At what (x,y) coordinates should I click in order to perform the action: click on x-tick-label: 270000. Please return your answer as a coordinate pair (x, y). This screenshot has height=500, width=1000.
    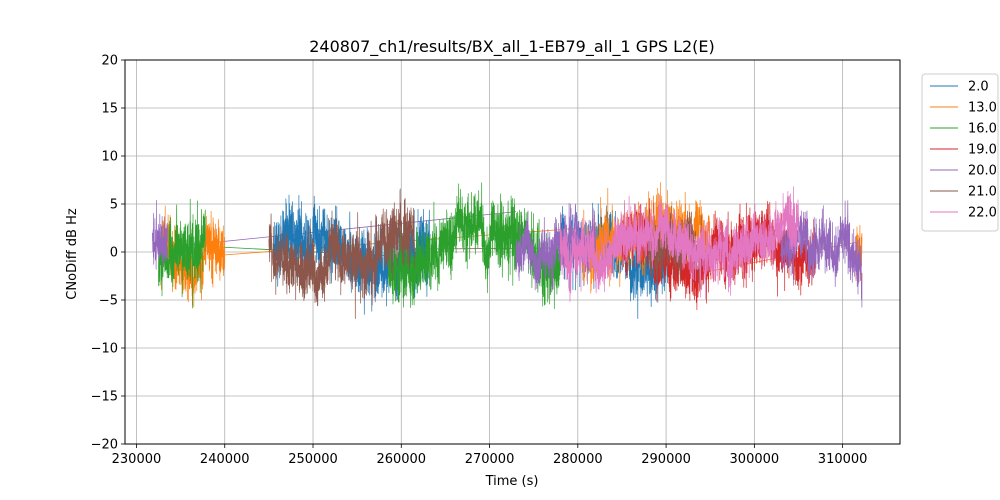
    Looking at the image, I should click on (490, 459).